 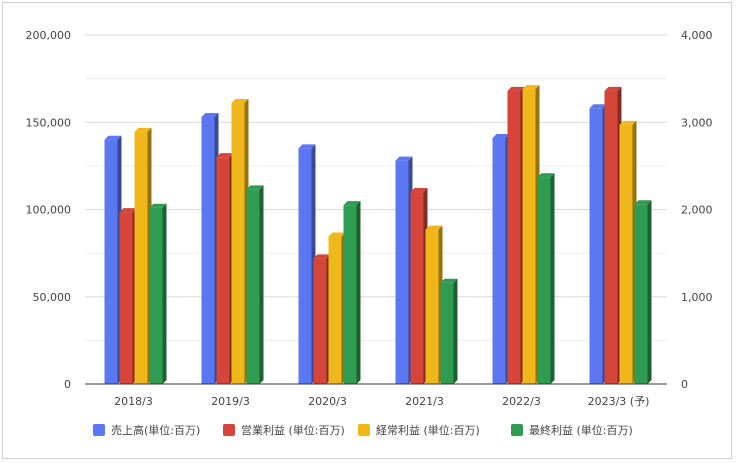 I want to click on x-axis-tick-label: 2020/3, so click(x=327, y=401).